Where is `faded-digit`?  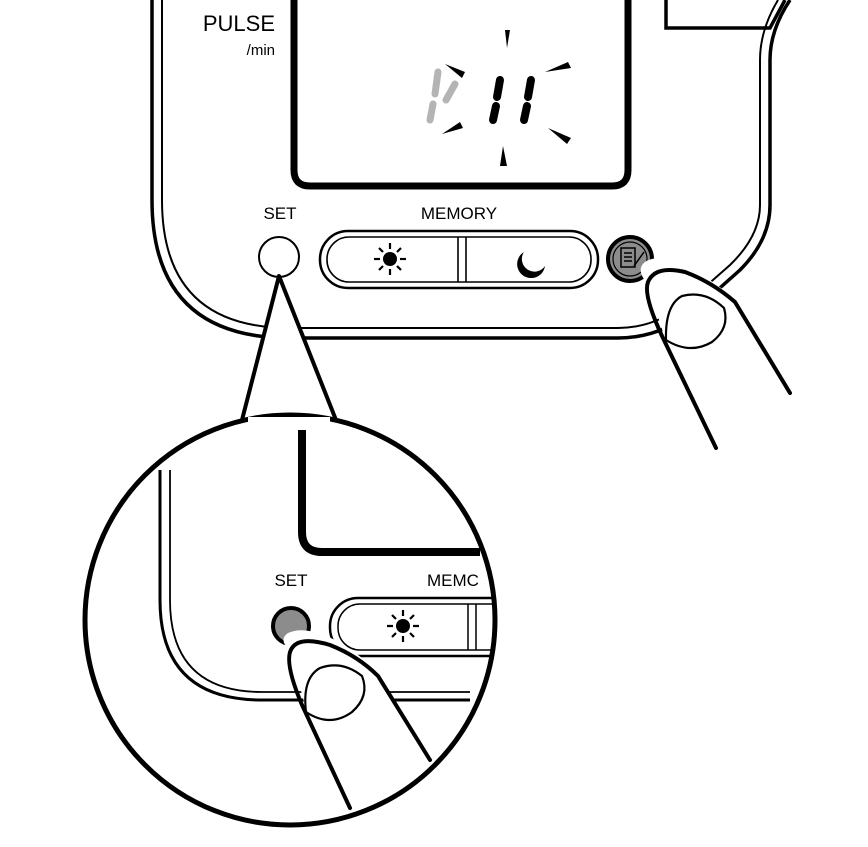 faded-digit is located at coordinates (442, 96).